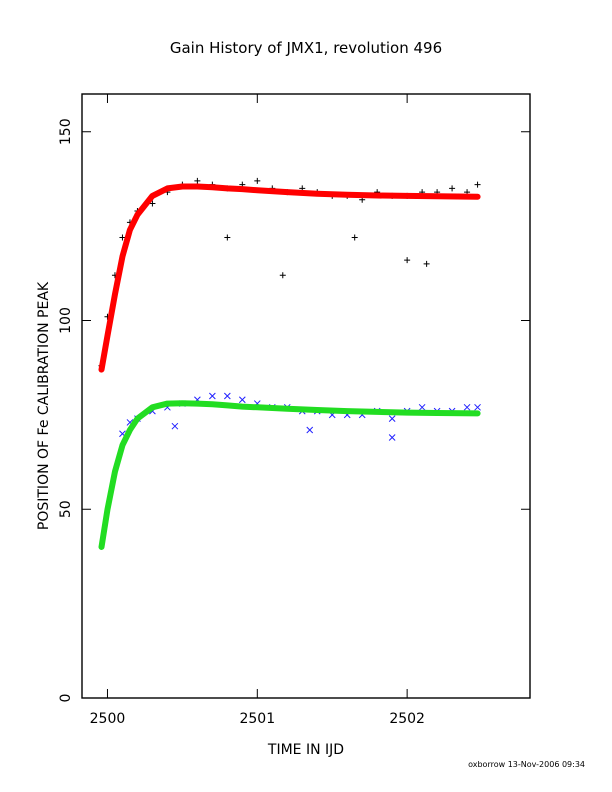 The height and width of the screenshot is (792, 612). Describe the element at coordinates (306, 48) in the screenshot. I see `chart-title: Gain History of JMX1, revolution 496` at that location.